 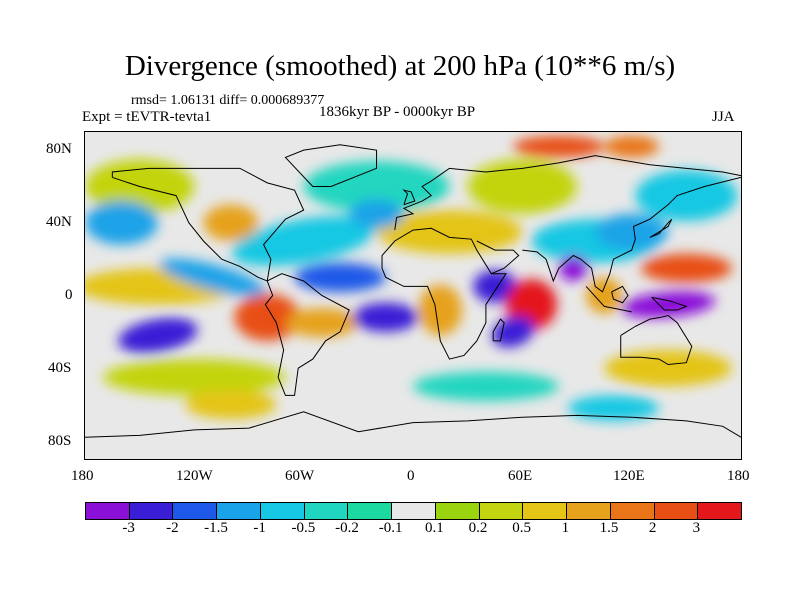 What do you see at coordinates (723, 117) in the screenshot?
I see `season-label: JJA` at bounding box center [723, 117].